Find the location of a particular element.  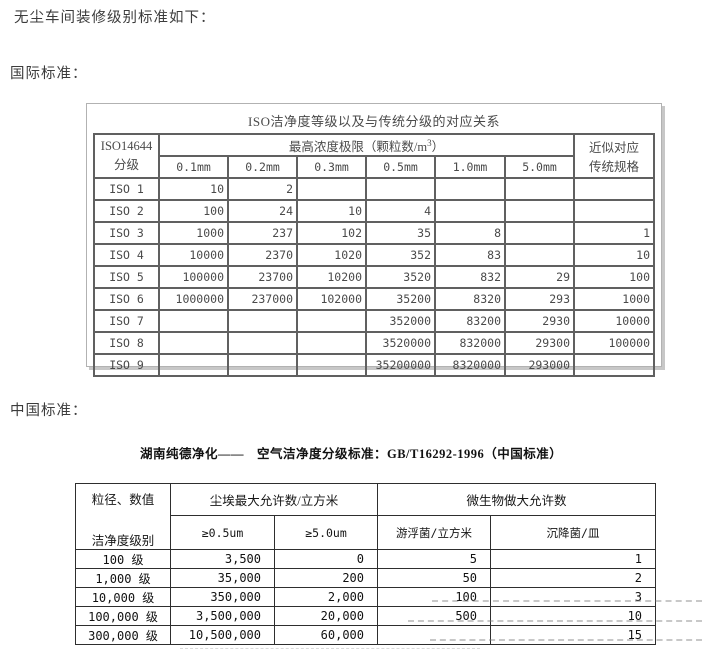

intro-text: 无尘车间装修级别标准如下： is located at coordinates (115, 18).